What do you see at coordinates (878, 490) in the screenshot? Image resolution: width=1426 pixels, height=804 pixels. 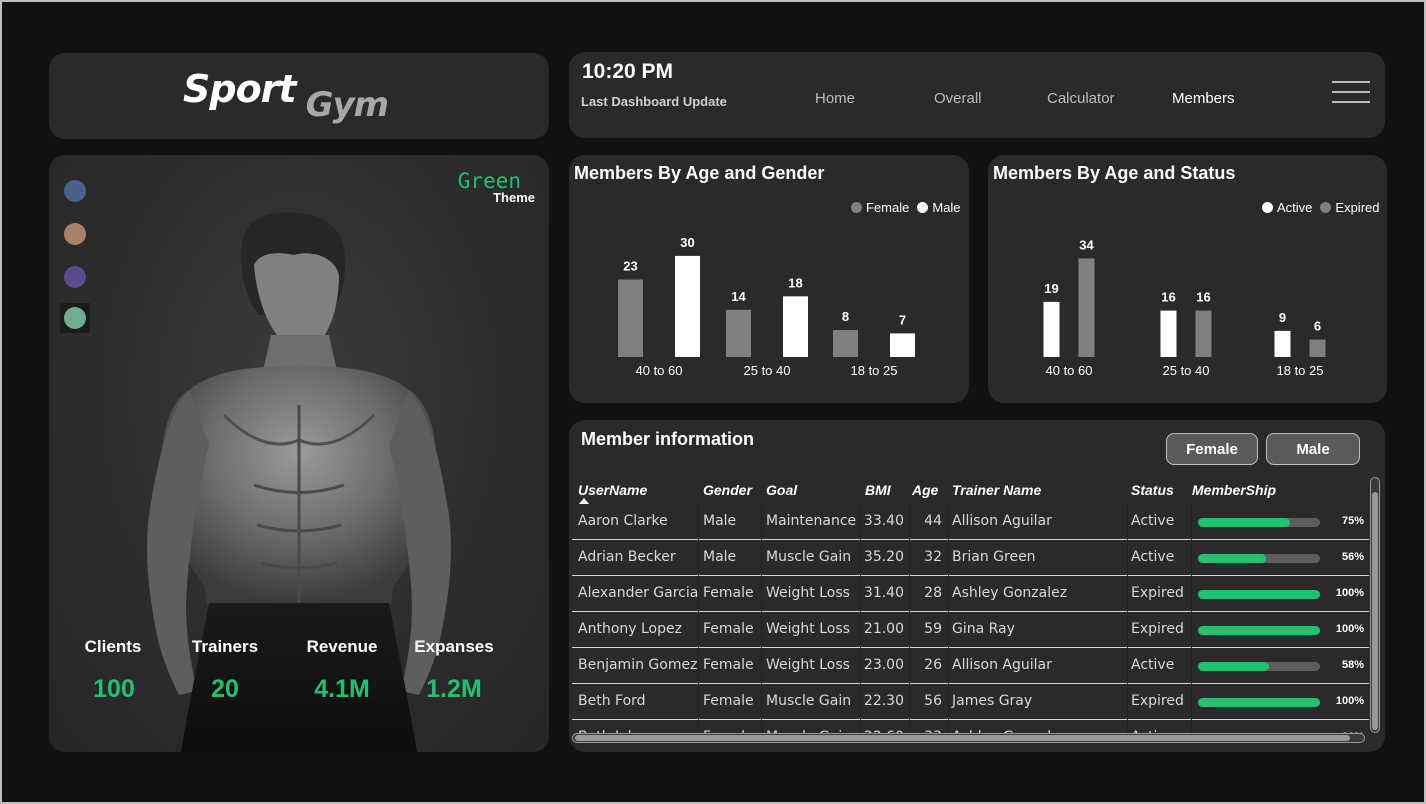 I see `col-header-bmi: BMI` at bounding box center [878, 490].